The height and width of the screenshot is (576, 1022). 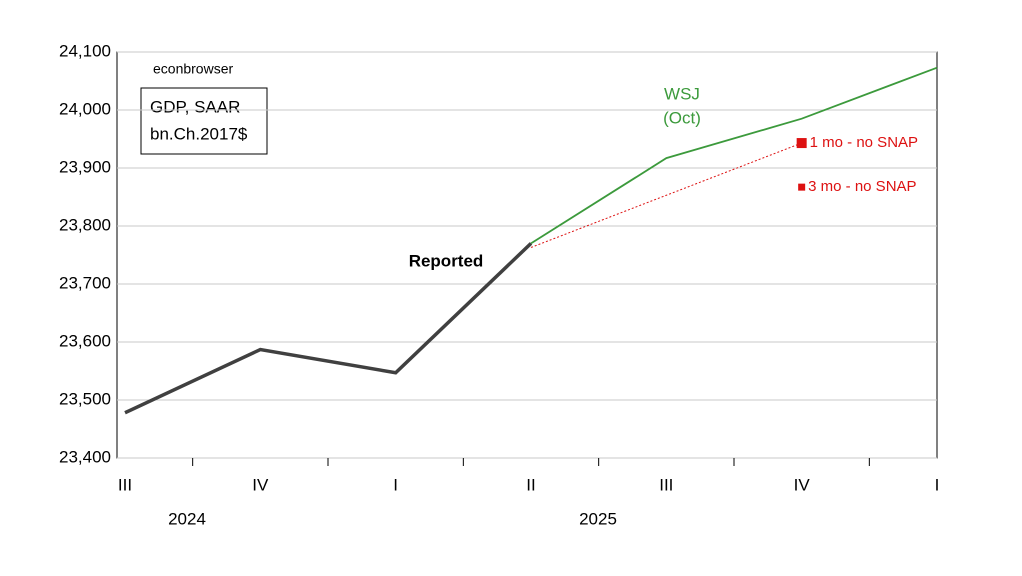 I want to click on series-label: 3 mo - no SNAP, so click(x=862, y=186).